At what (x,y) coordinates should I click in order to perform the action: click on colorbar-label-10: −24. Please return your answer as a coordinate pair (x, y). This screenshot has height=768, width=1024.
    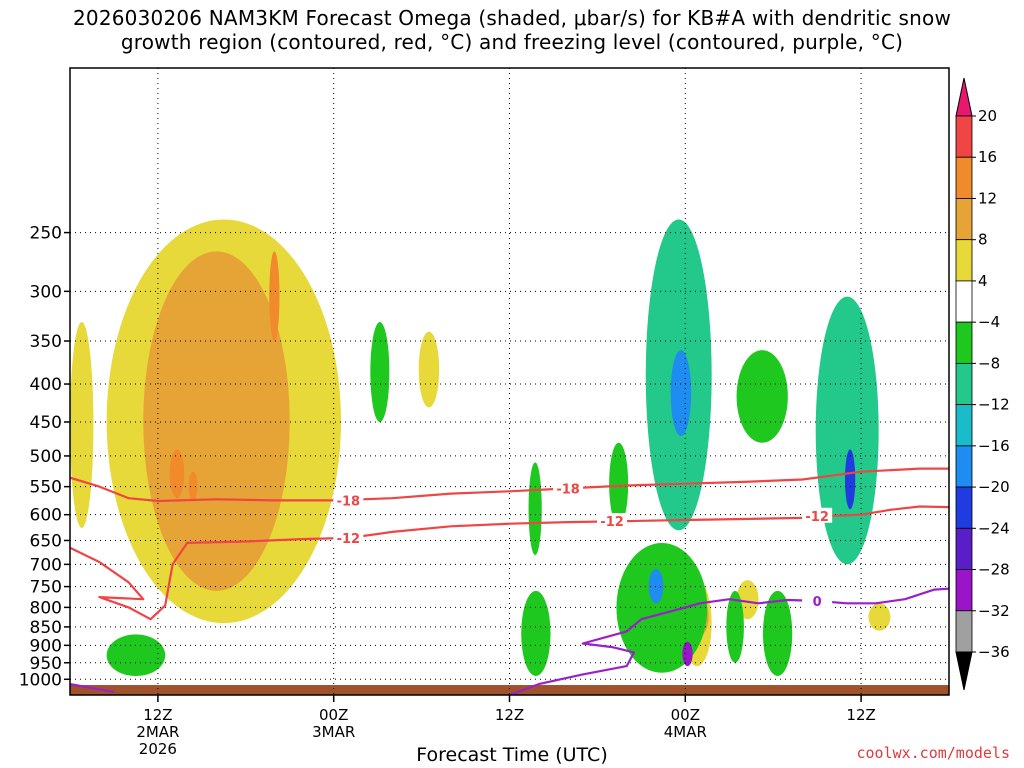
    Looking at the image, I should click on (994, 528).